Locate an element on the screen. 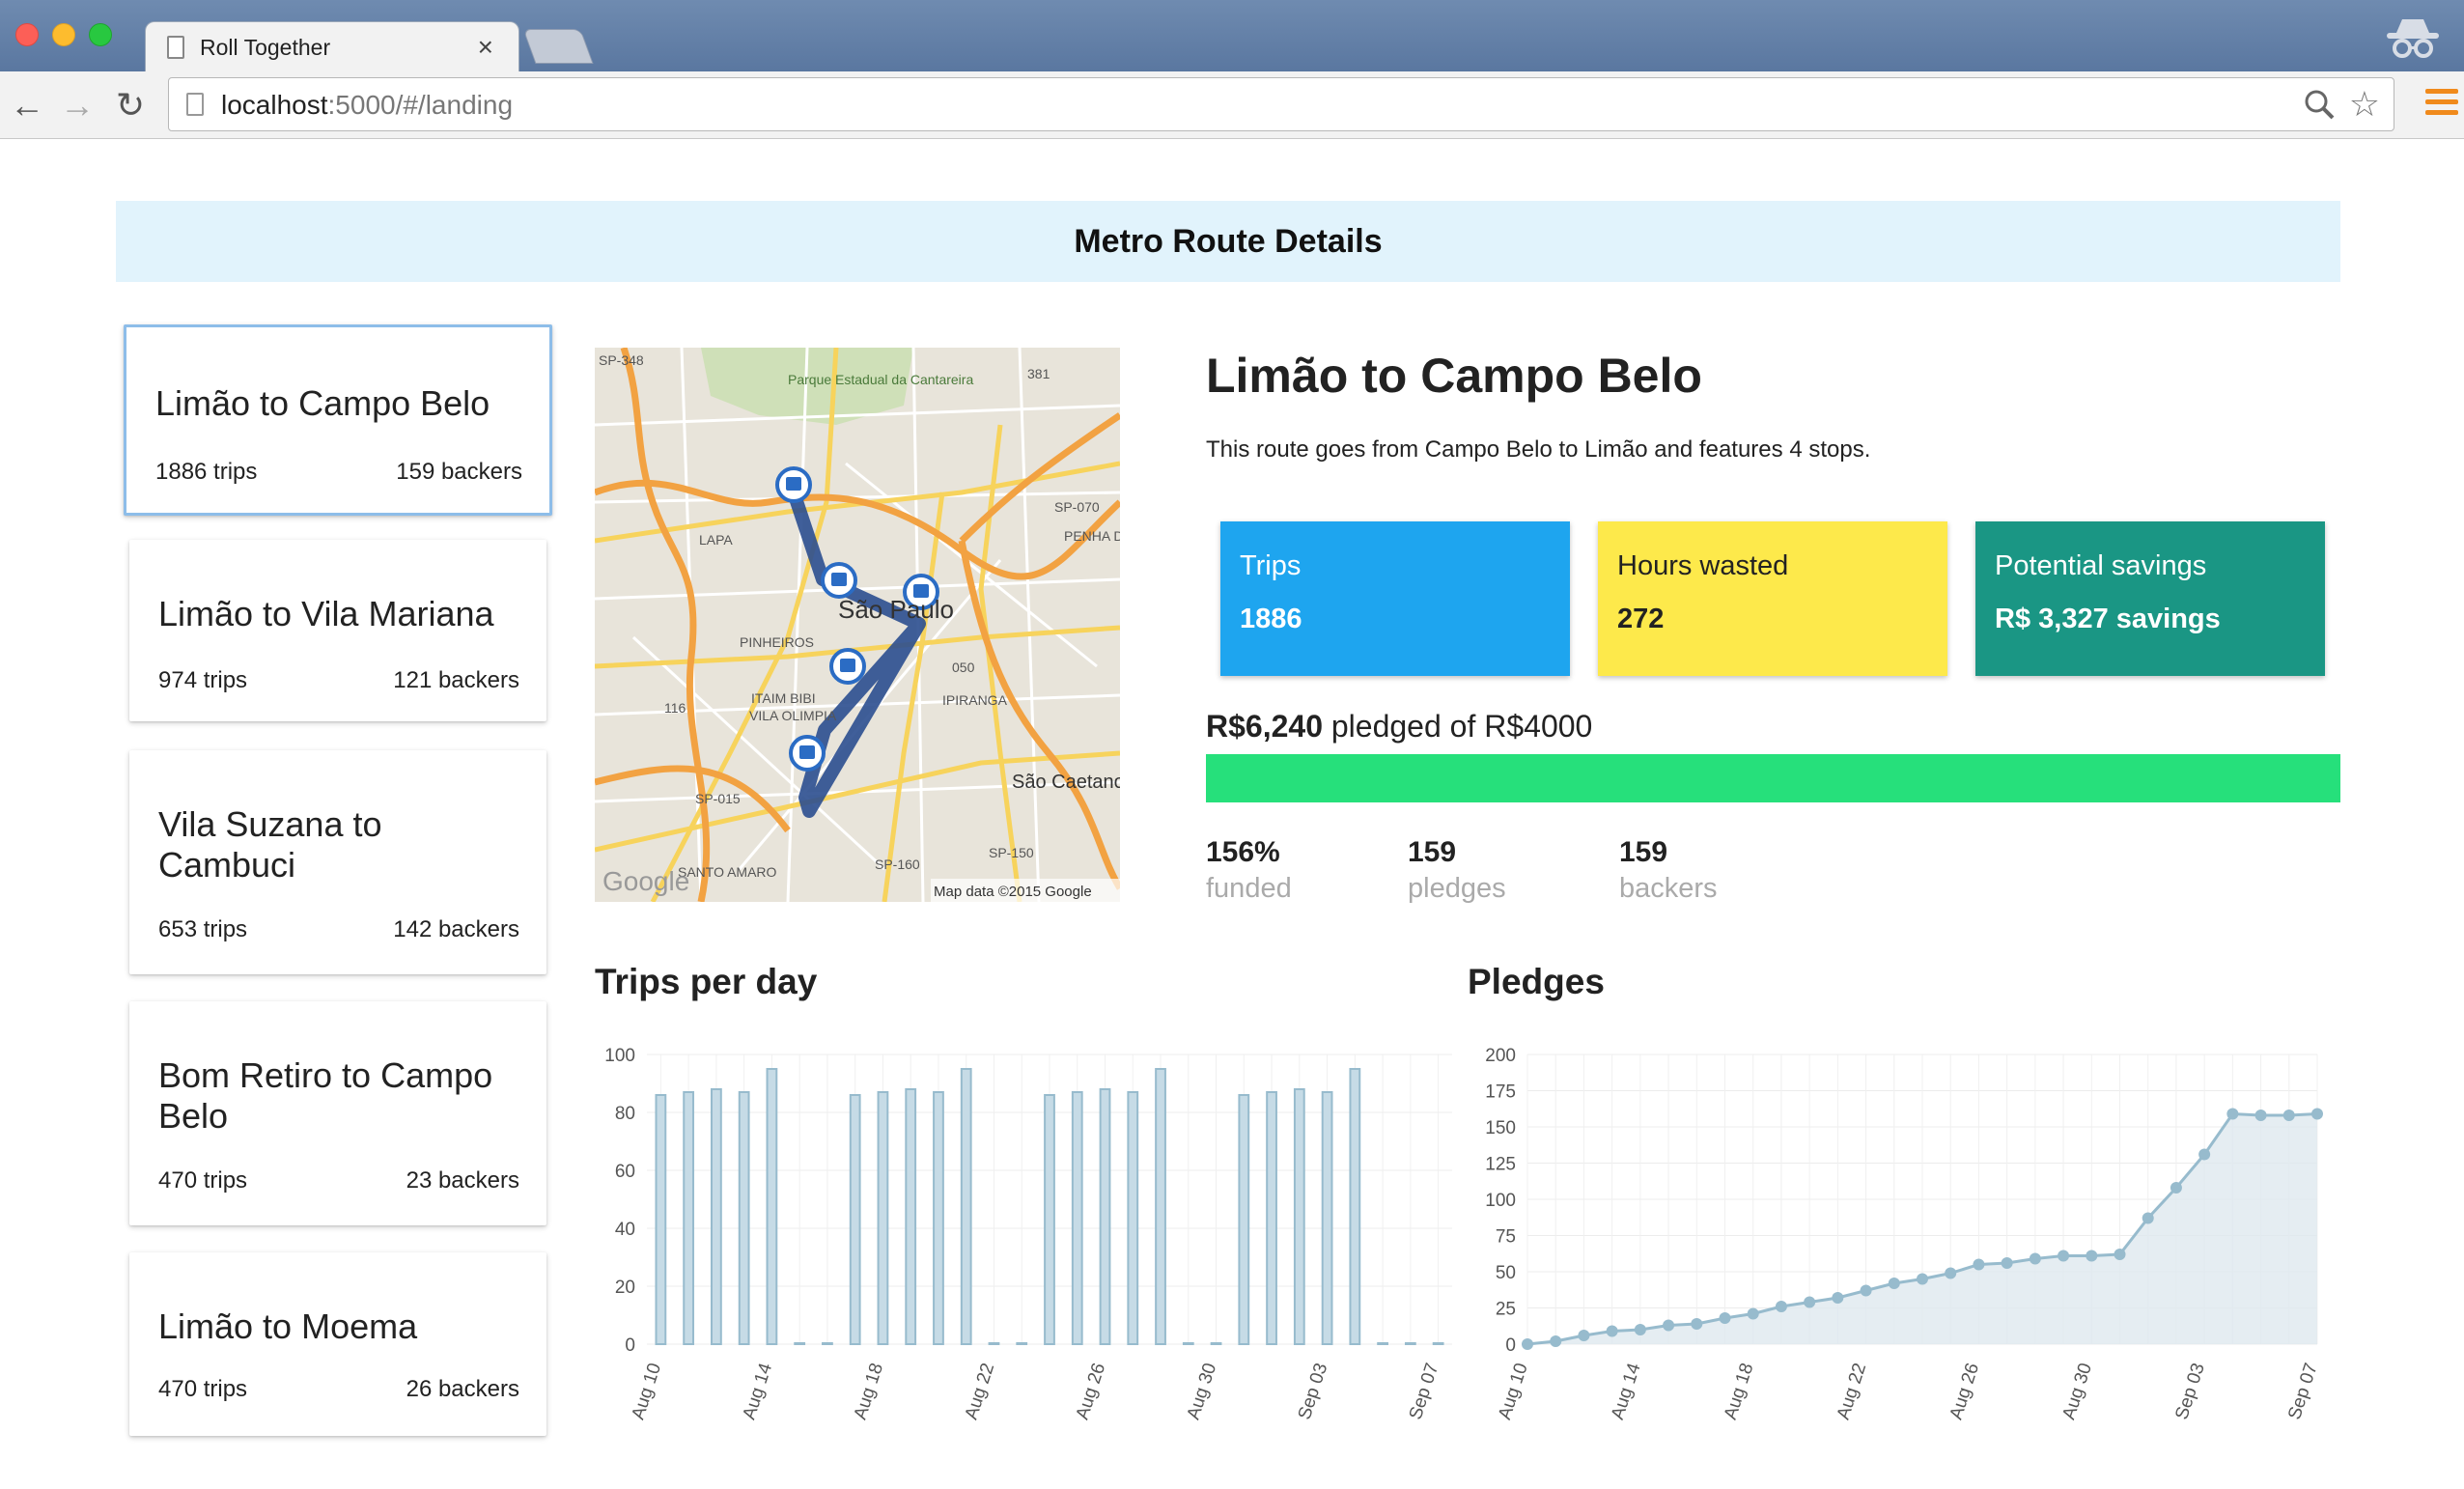 The height and width of the screenshot is (1489, 2464). map-label: SP-160 is located at coordinates (898, 864).